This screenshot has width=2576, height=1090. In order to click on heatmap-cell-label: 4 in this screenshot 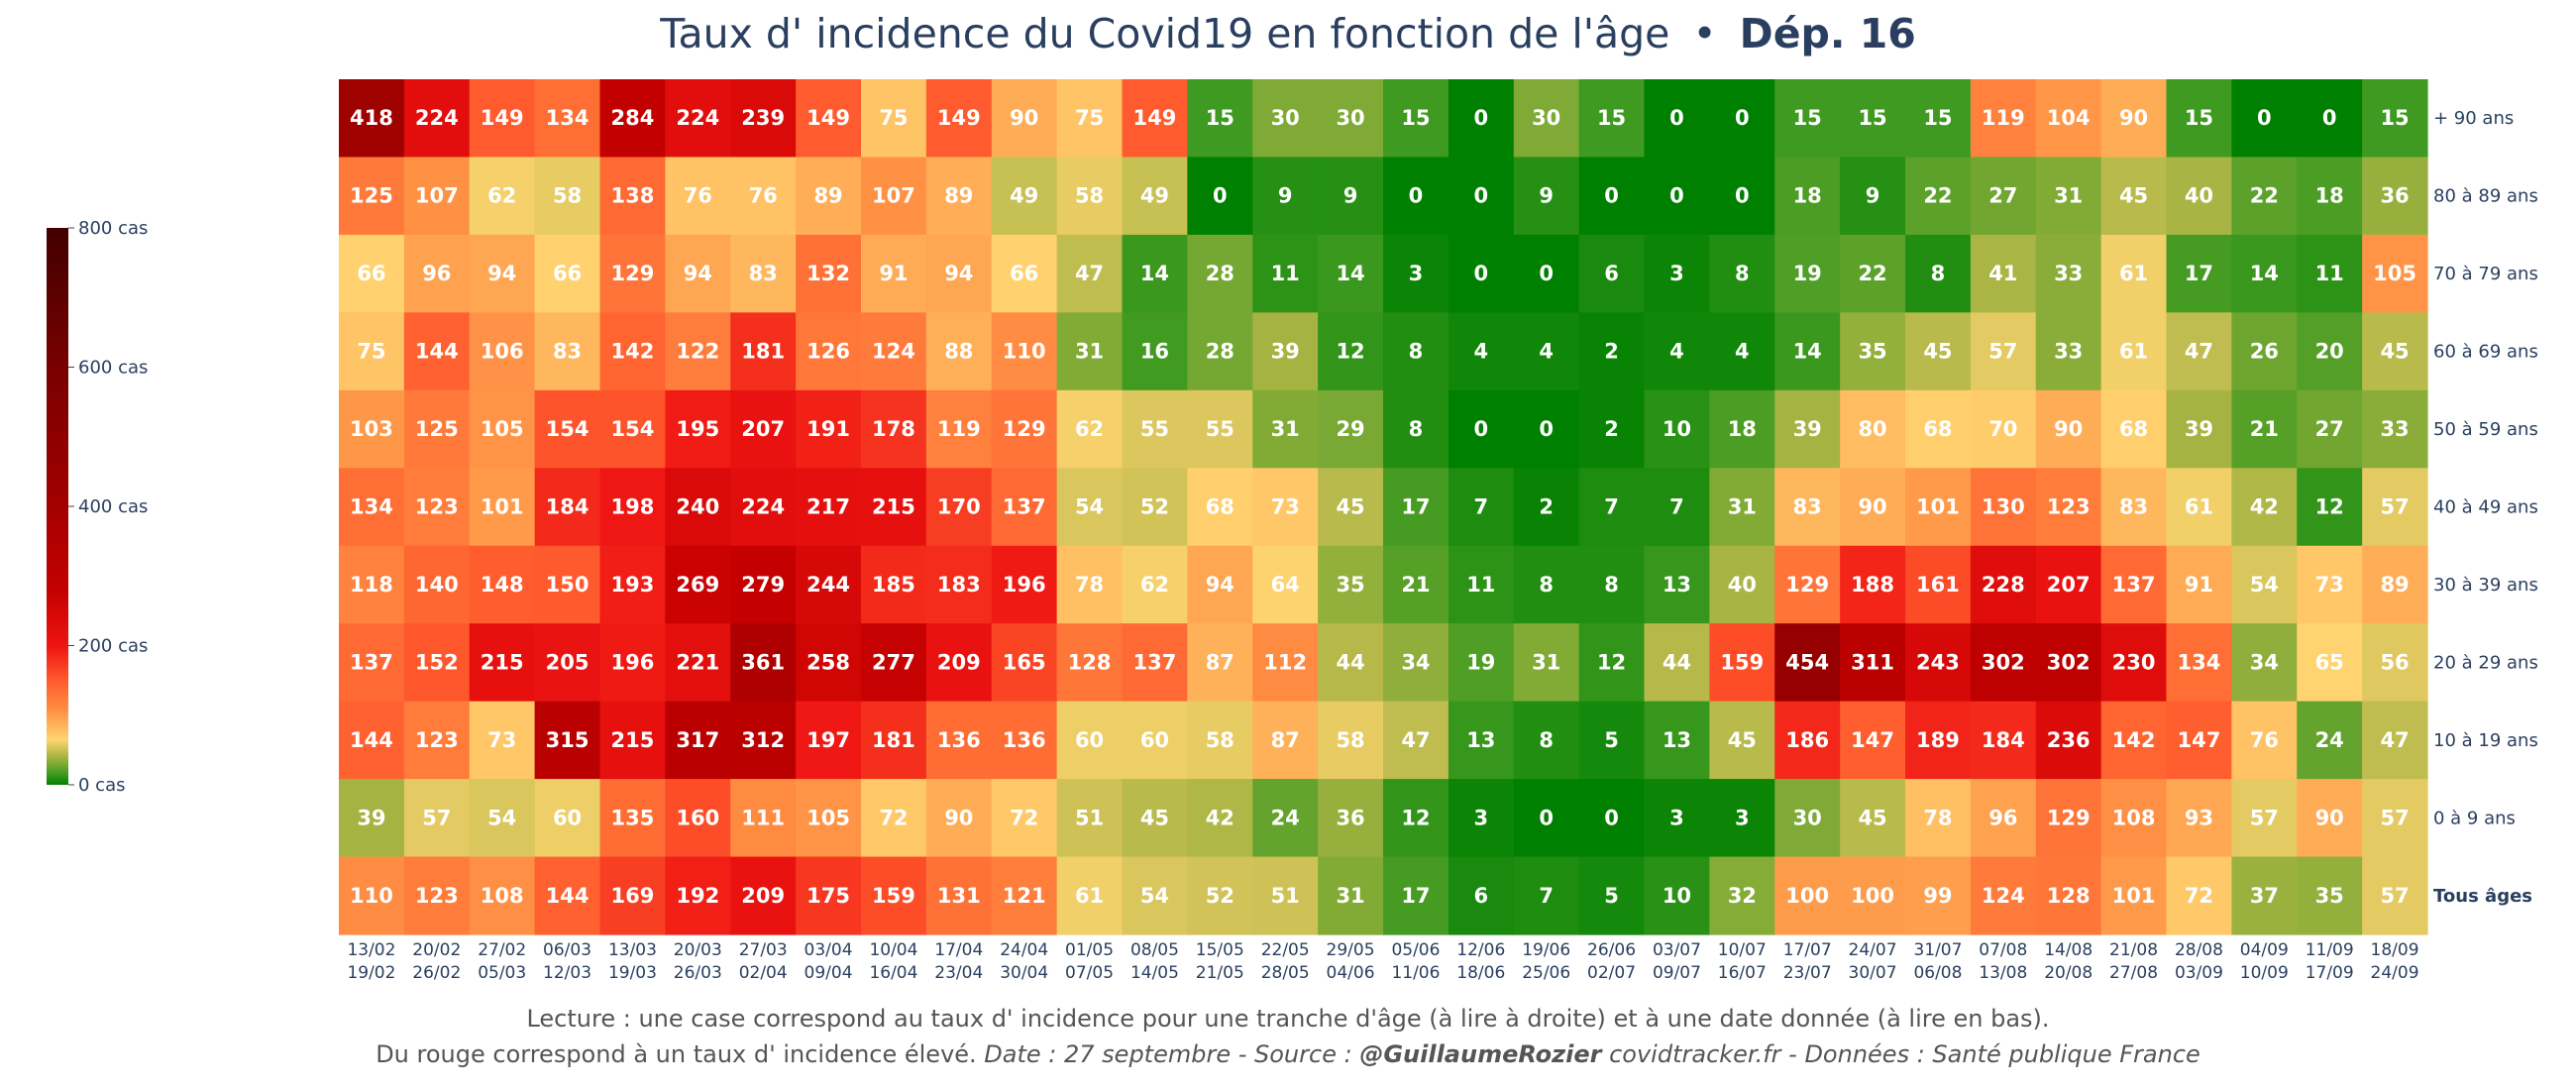, I will do `click(1743, 352)`.